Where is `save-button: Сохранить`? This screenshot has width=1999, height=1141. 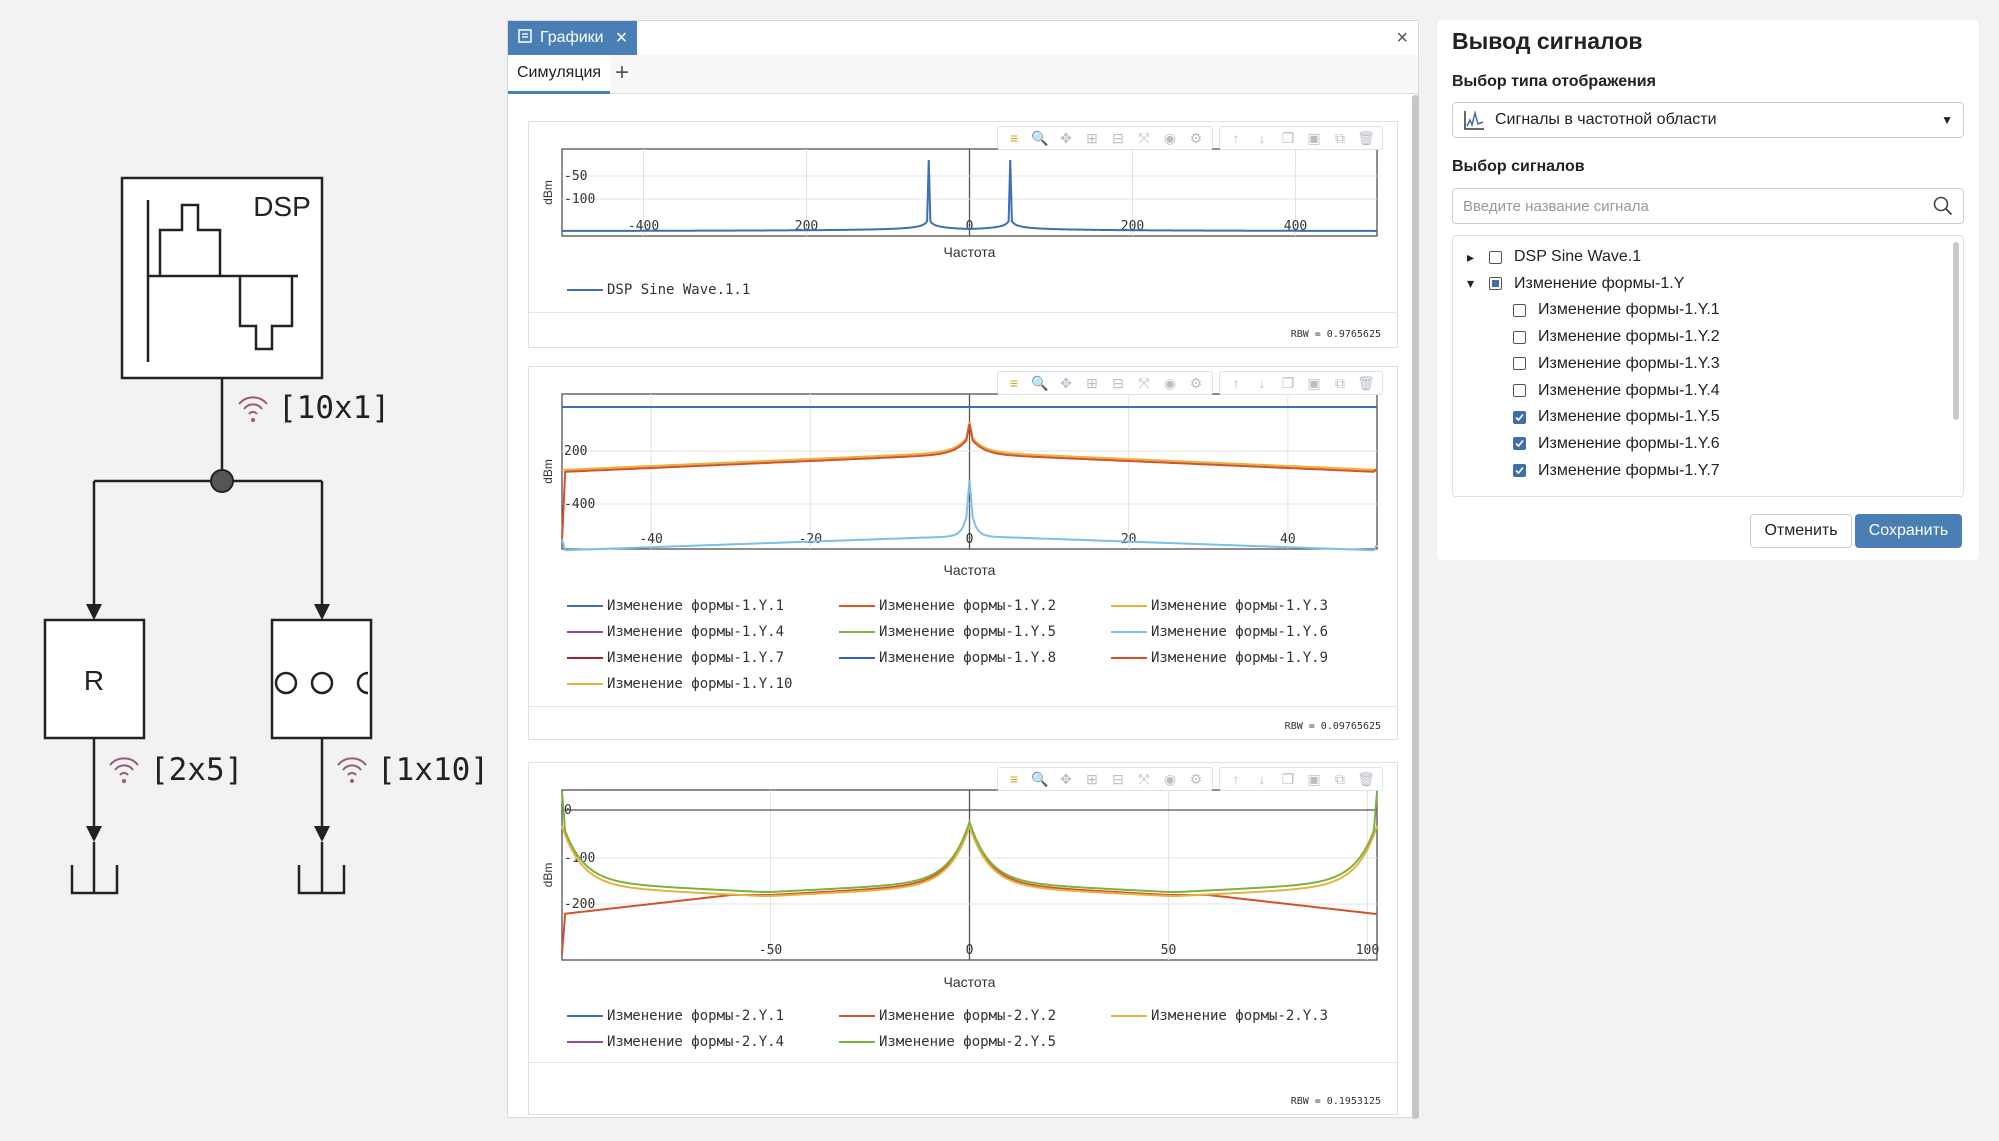
save-button: Сохранить is located at coordinates (1908, 531).